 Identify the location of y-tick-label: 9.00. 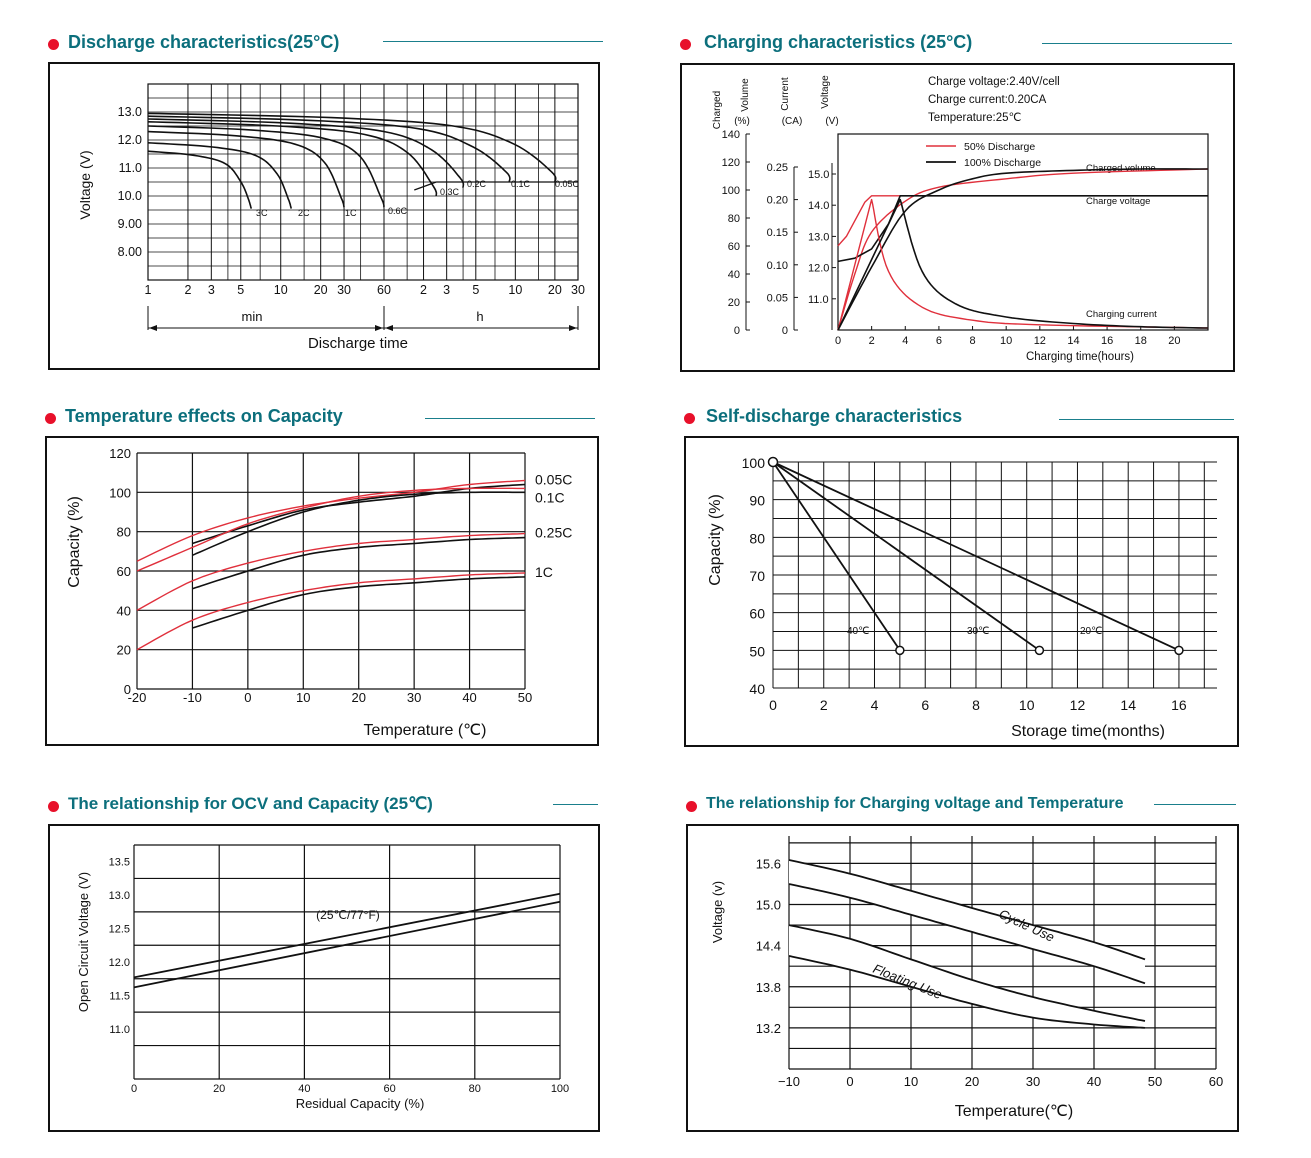
(130, 224).